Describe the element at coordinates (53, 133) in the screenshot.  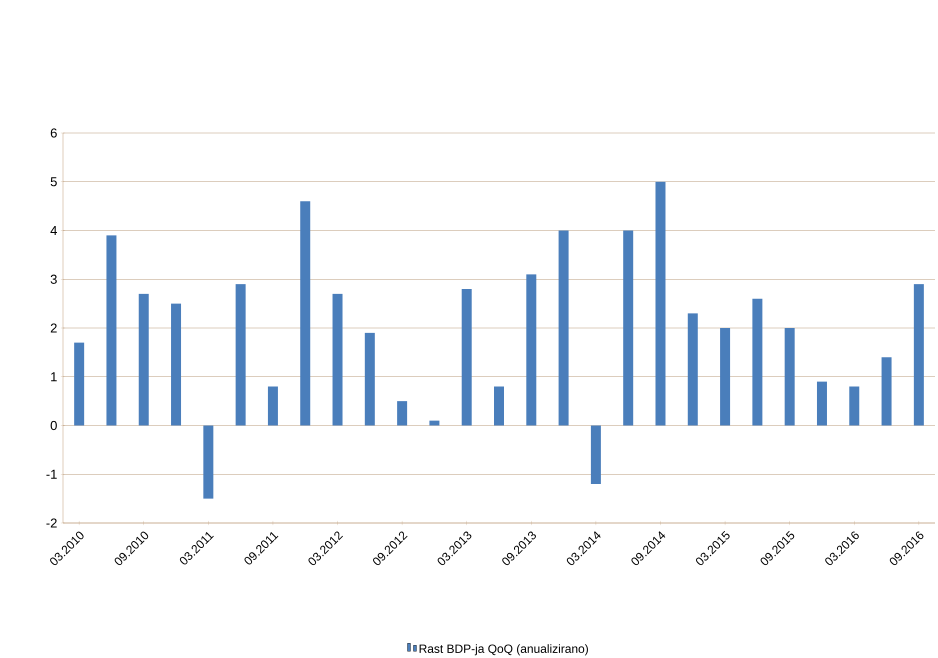
I see `y-tick-label: 6` at that location.